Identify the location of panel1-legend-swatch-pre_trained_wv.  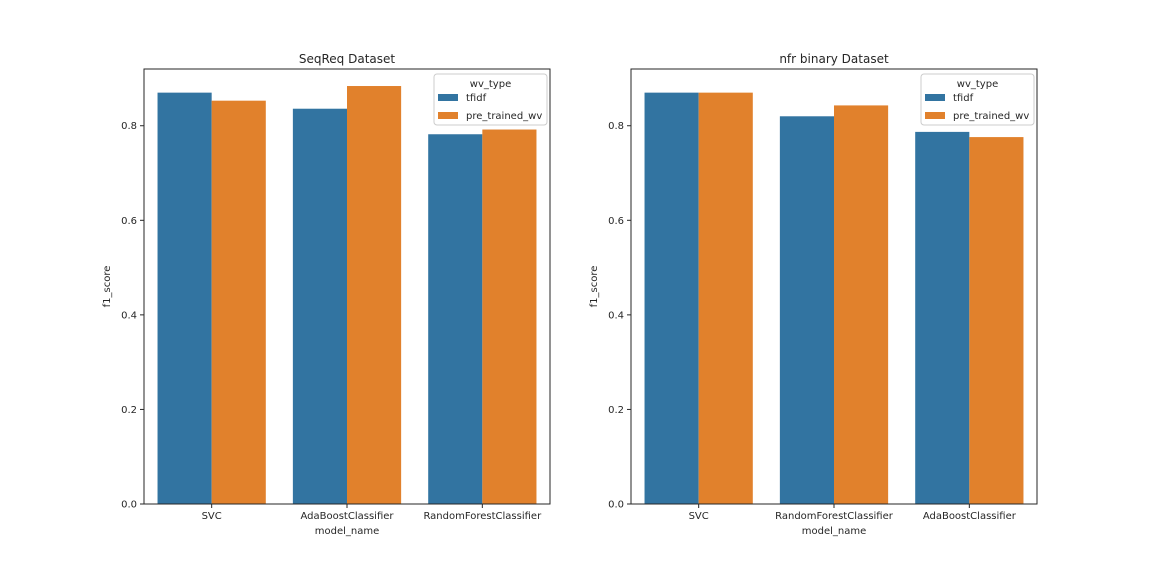
(448, 115).